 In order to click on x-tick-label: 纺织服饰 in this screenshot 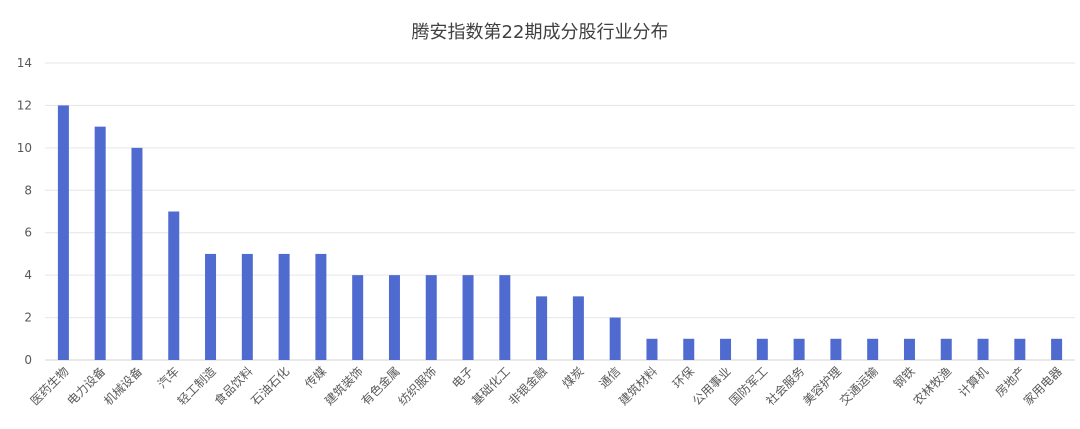, I will do `click(418, 386)`.